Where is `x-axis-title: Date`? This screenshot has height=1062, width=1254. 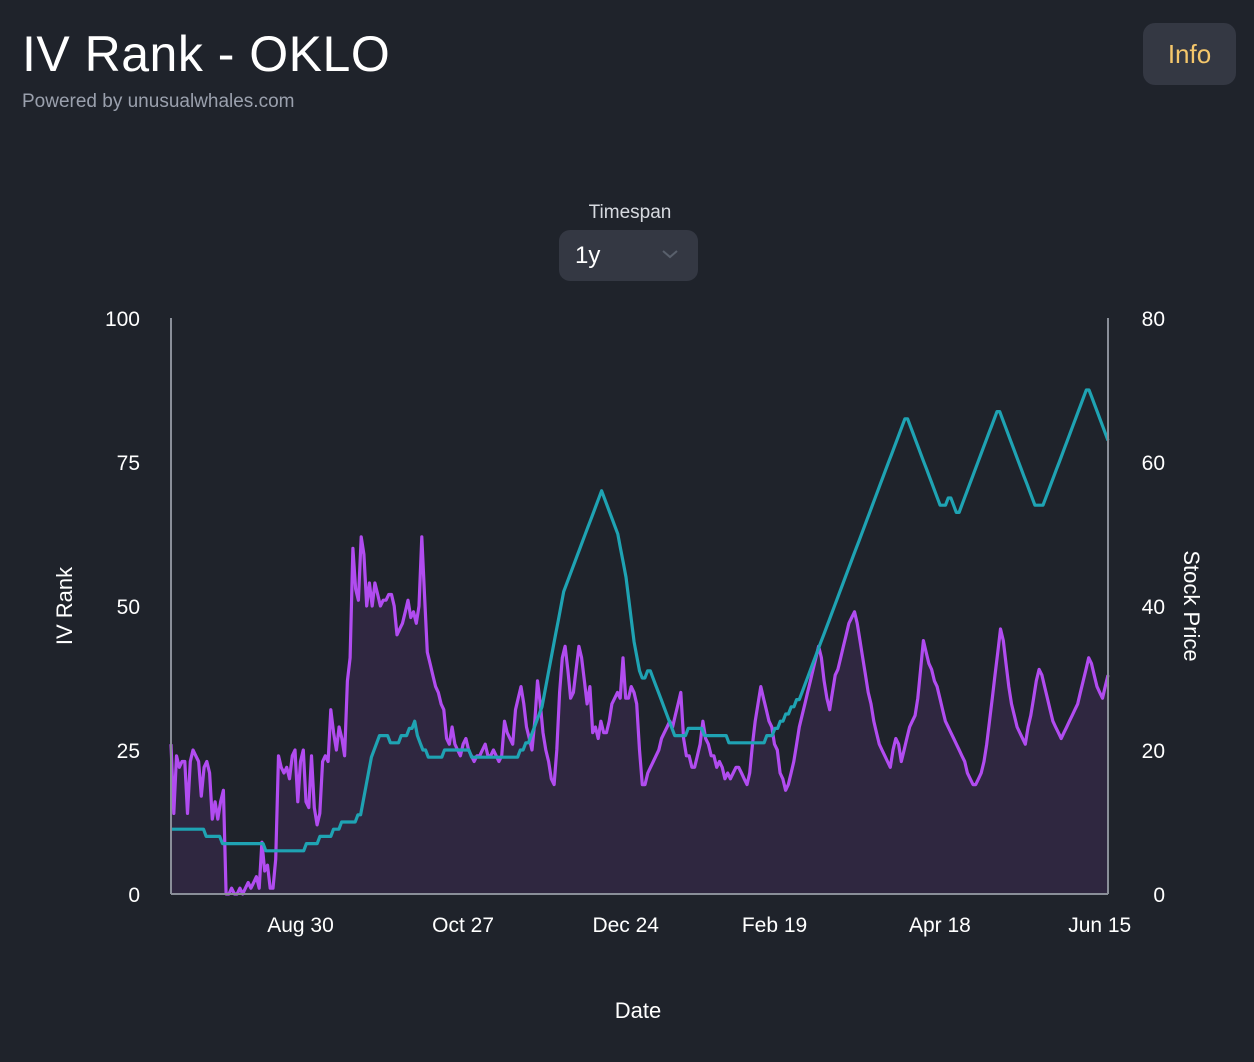
x-axis-title: Date is located at coordinates (638, 1010).